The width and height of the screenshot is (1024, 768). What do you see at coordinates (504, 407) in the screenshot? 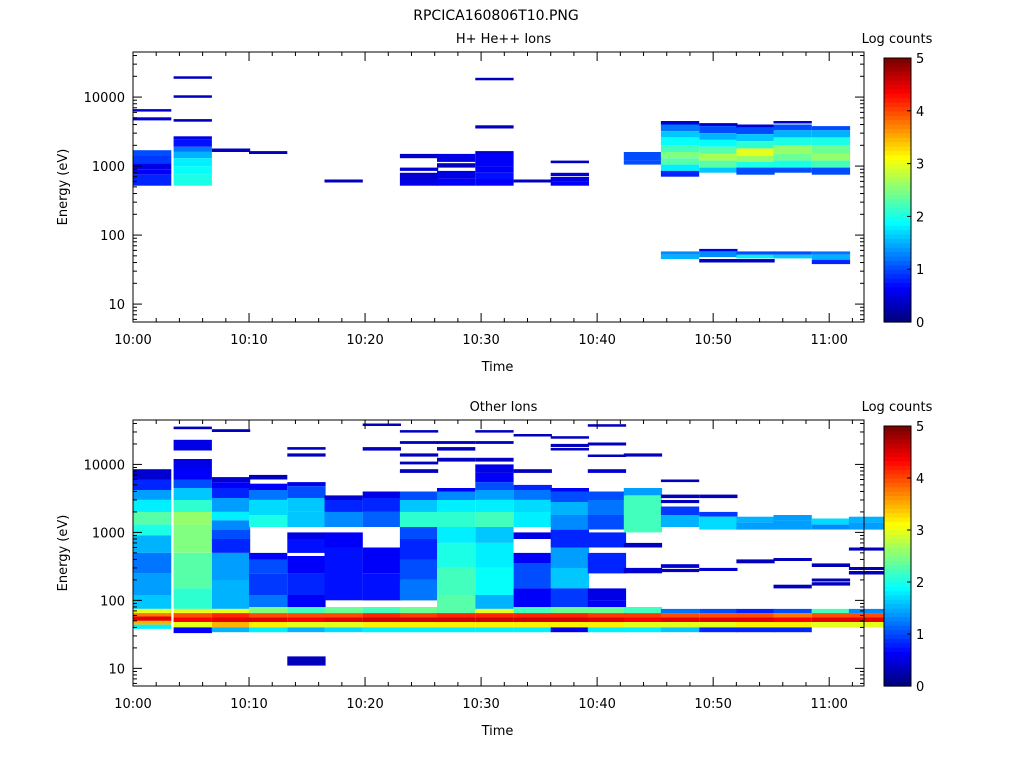
I see `panel-title: Other Ions` at bounding box center [504, 407].